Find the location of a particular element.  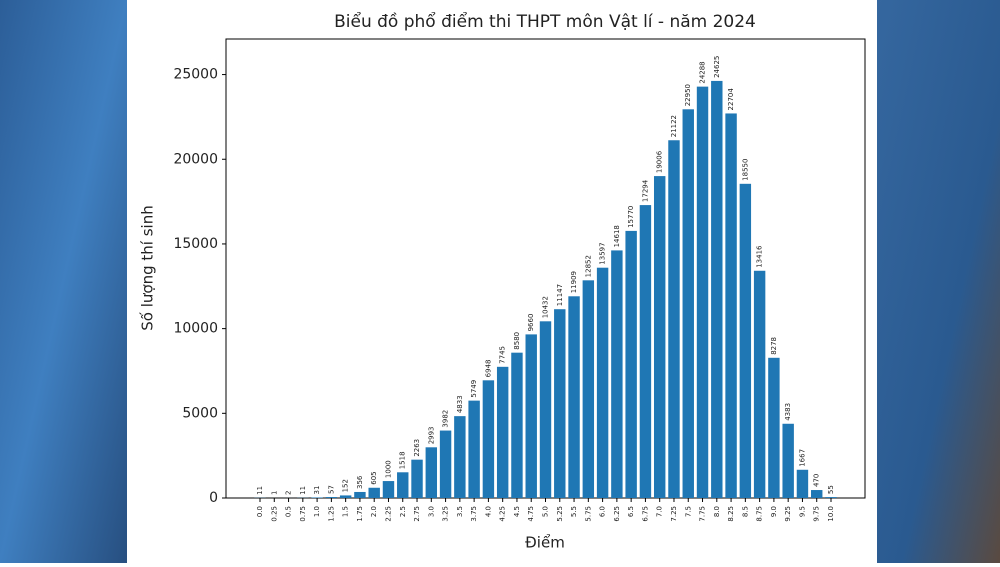

x-tick-label: 2.0 is located at coordinates (374, 511).